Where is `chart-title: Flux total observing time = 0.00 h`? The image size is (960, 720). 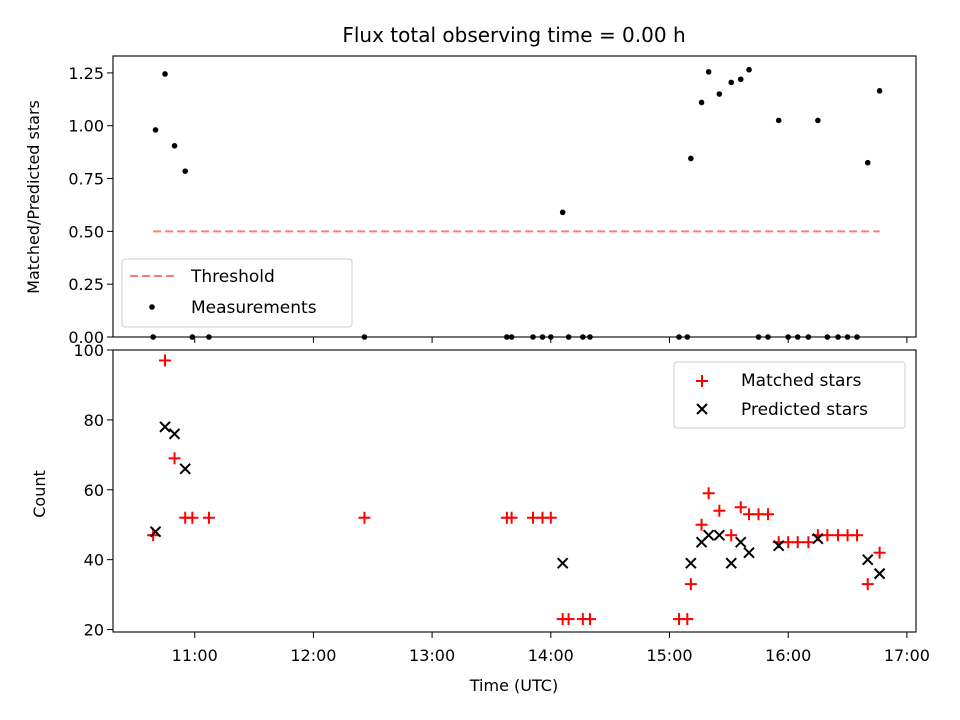 chart-title: Flux total observing time = 0.00 h is located at coordinates (513, 35).